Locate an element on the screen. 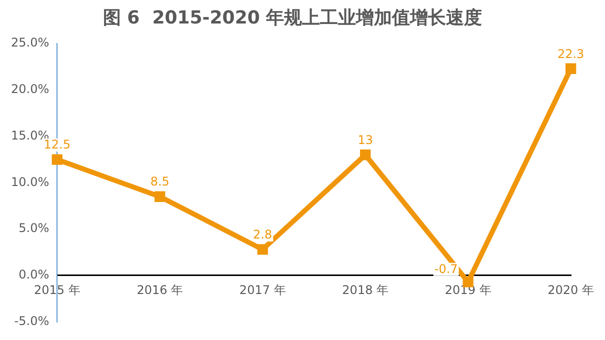  x-tick-label: 2020 年 is located at coordinates (571, 289).